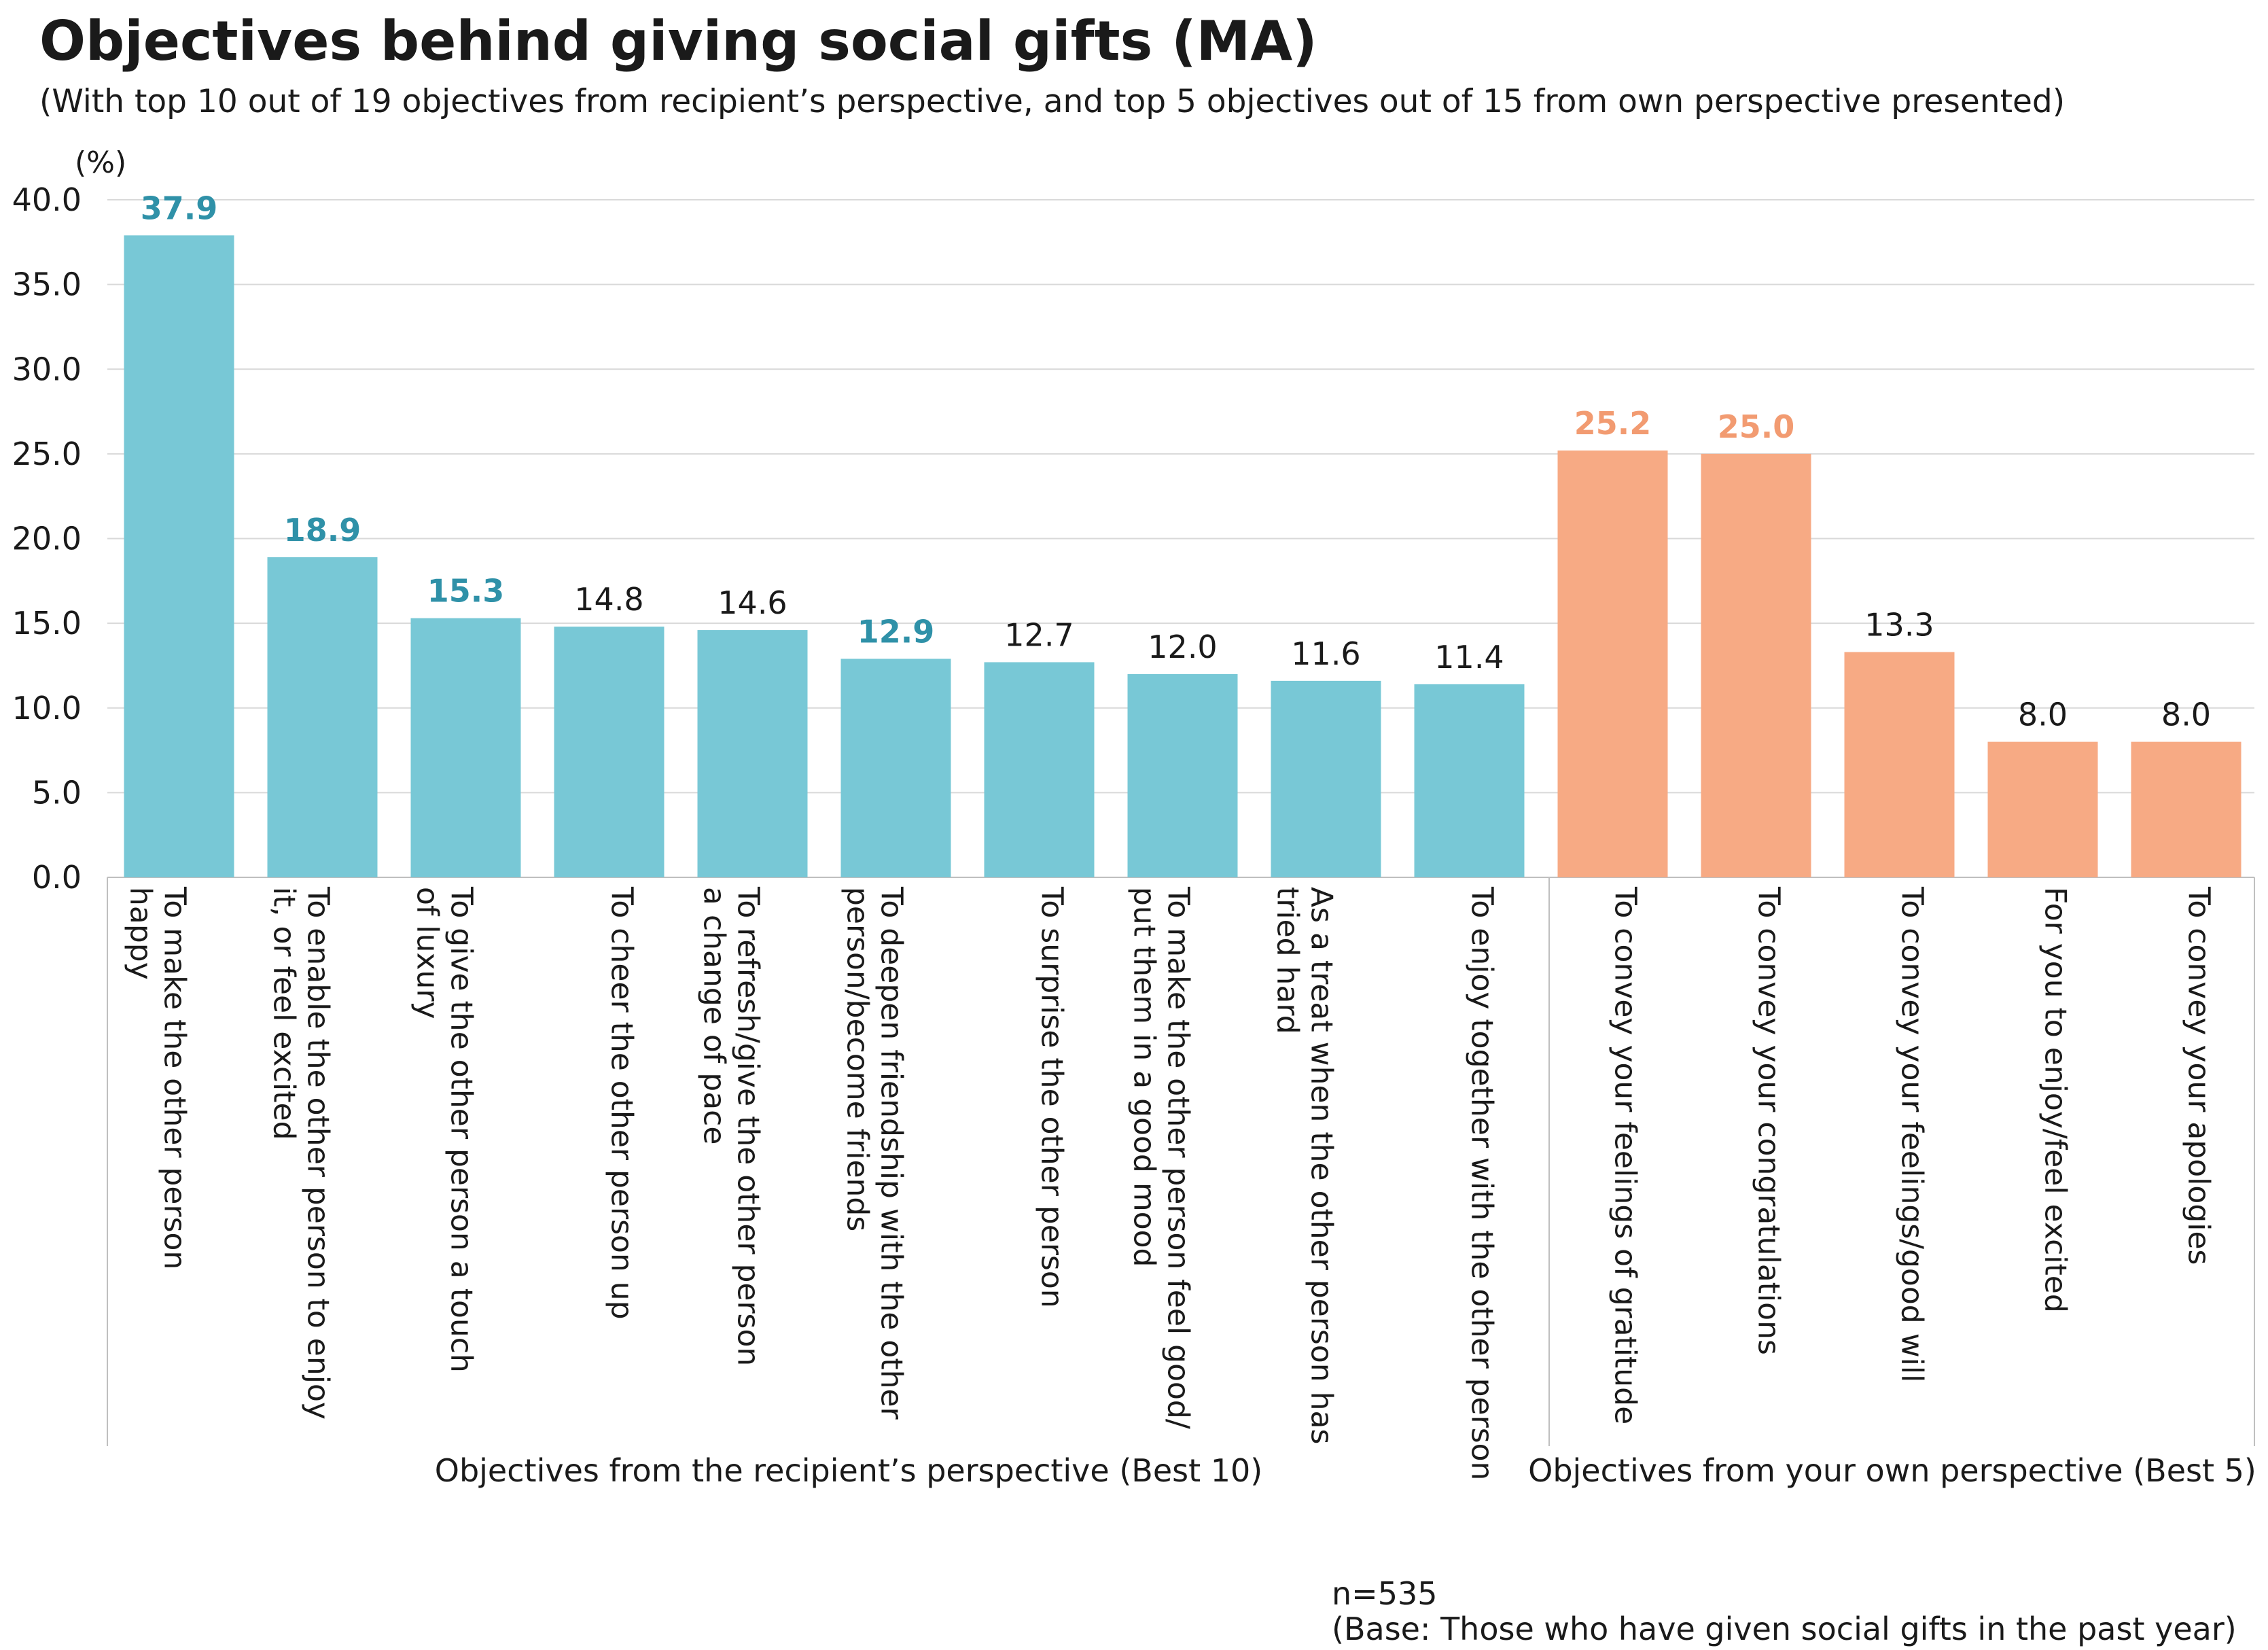  What do you see at coordinates (1288, 960) in the screenshot?
I see `category-label-line: tried hard` at bounding box center [1288, 960].